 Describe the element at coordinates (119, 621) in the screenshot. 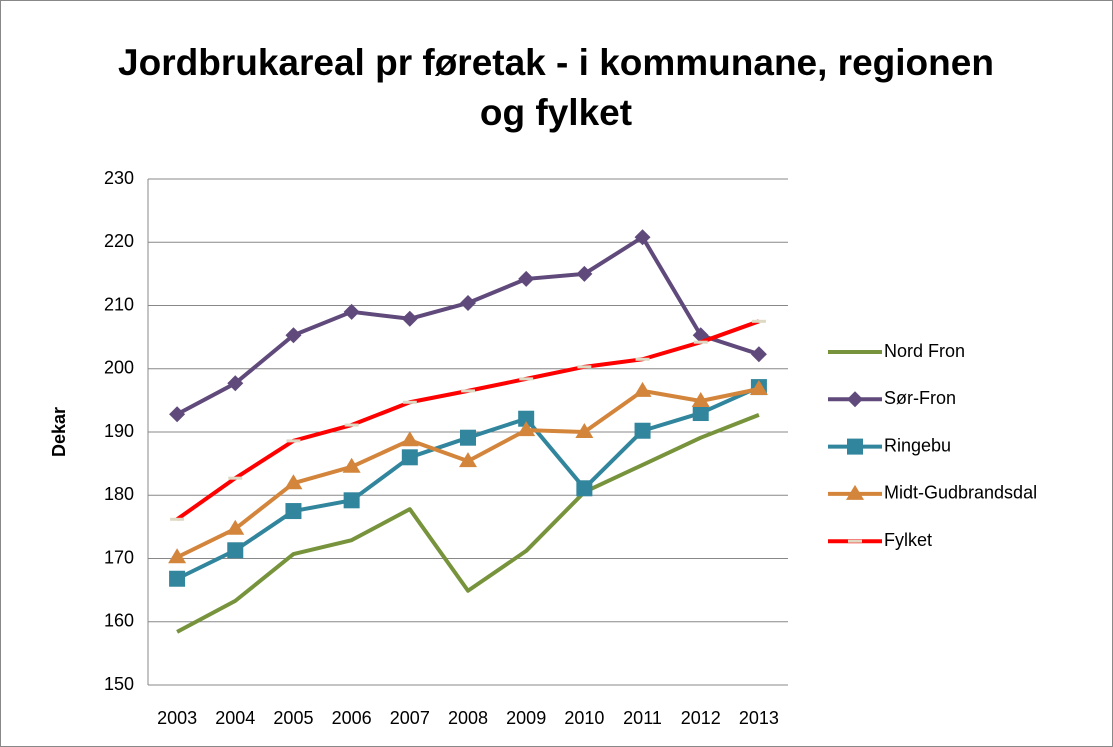

I see `y-tick-label: 160` at that location.